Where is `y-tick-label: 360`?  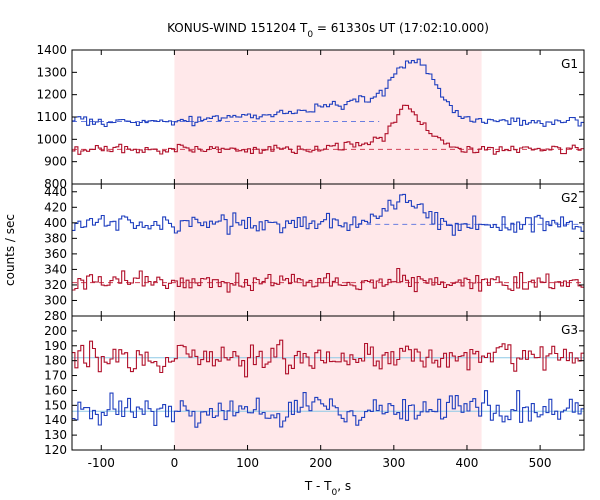 y-tick-label: 360 is located at coordinates (55, 254).